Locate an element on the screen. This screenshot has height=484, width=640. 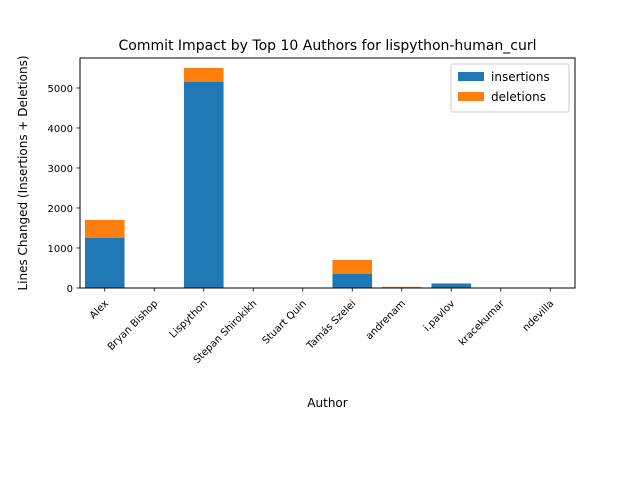
y-tick-label: 1000 is located at coordinates (60, 249).